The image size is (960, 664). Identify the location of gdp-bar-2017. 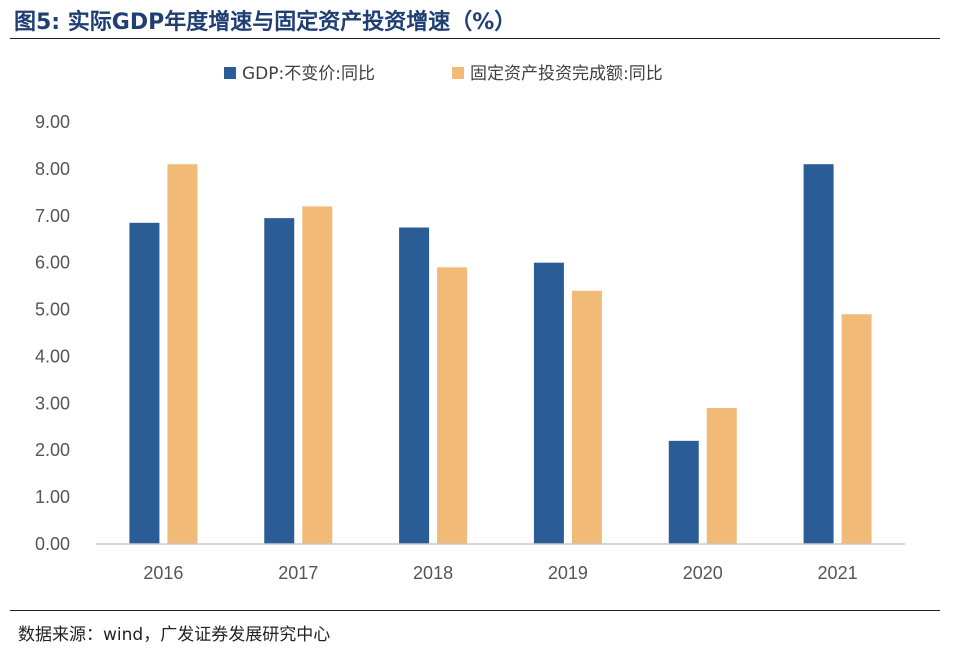
(279, 381).